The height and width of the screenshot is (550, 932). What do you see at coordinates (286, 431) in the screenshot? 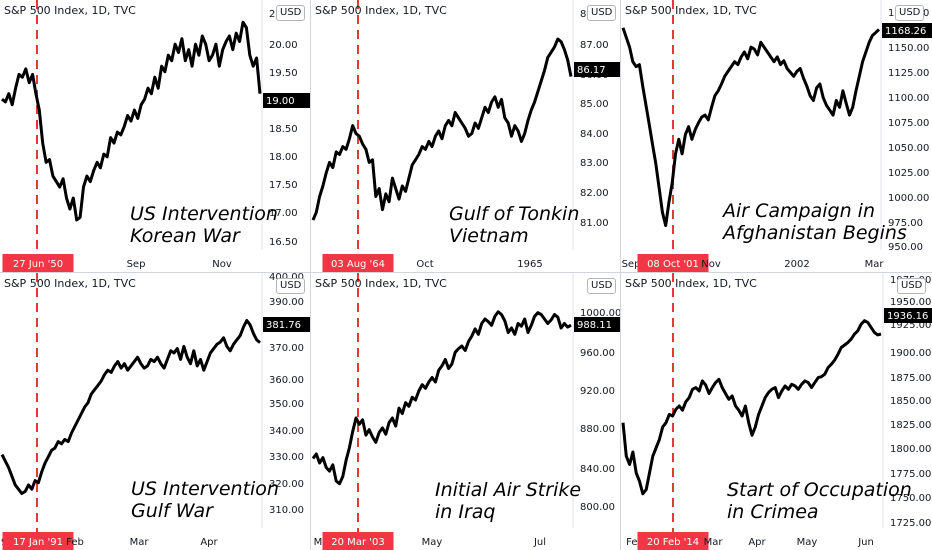
I see `y-tick-label: 340.00` at bounding box center [286, 431].